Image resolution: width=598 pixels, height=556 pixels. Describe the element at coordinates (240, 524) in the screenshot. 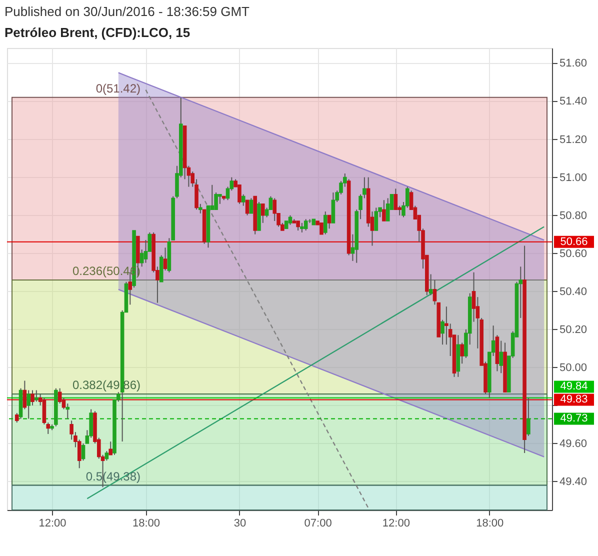

I see `x-tick-label: 30` at that location.